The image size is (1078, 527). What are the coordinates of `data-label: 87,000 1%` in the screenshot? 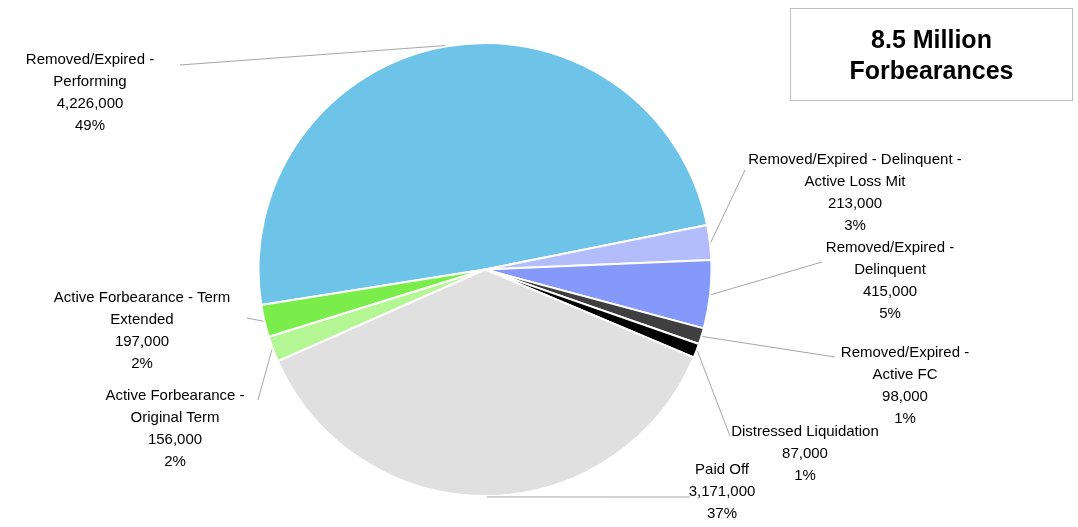 It's located at (805, 464).